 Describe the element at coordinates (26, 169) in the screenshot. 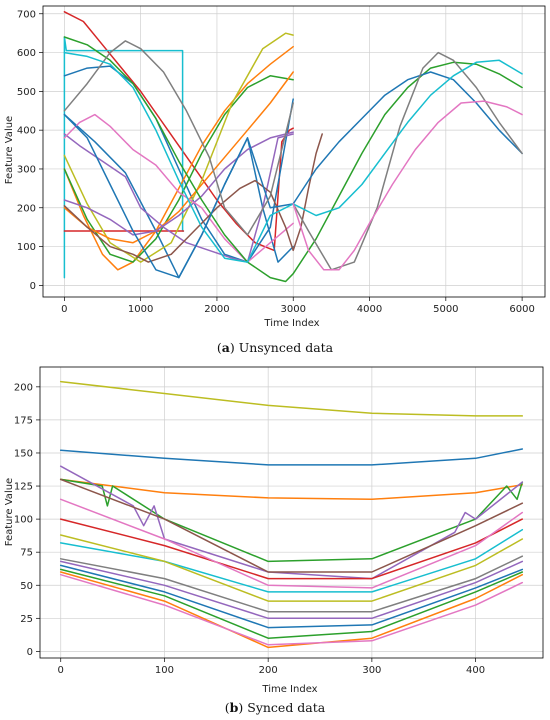

I see `y-tick-label: 300` at that location.